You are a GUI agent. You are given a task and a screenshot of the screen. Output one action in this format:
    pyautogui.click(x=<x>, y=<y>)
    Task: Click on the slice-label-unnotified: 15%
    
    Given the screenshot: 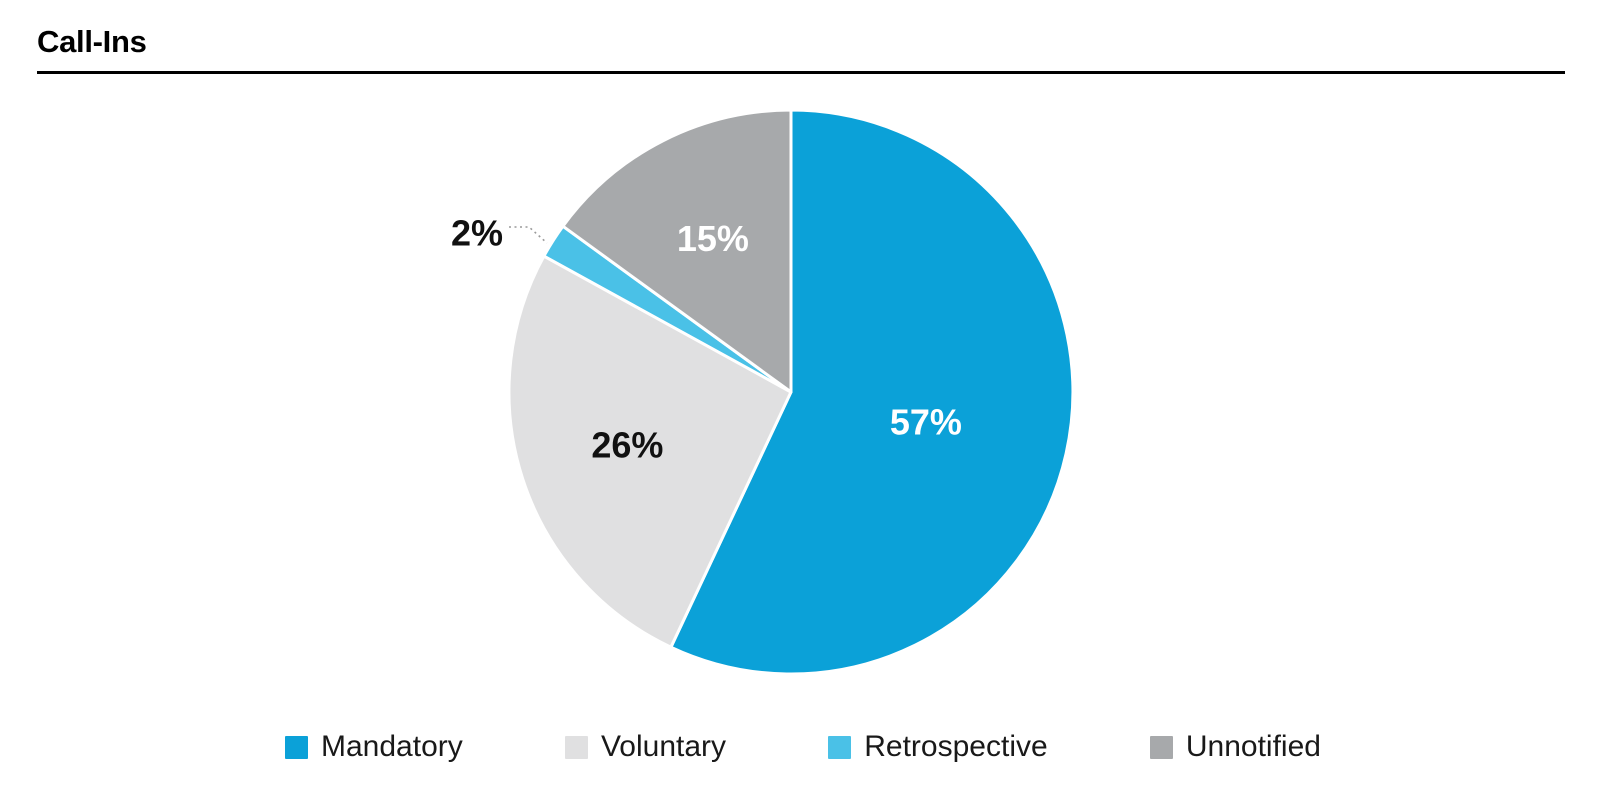 What is the action you would take?
    pyautogui.click(x=713, y=238)
    